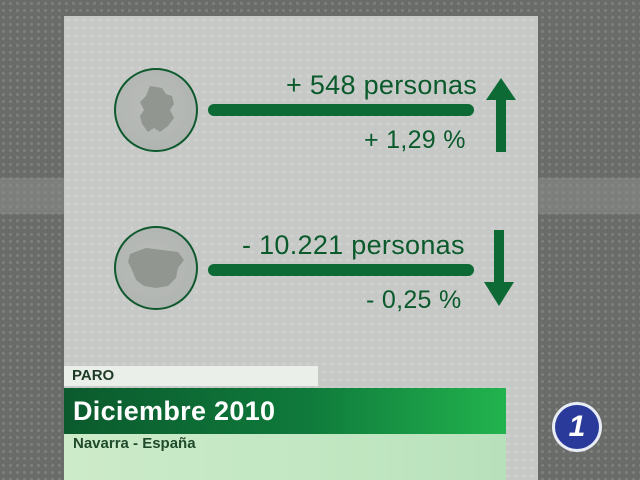 This screenshot has width=640, height=480. What do you see at coordinates (191, 376) in the screenshot?
I see `lower-third-label: PARO` at bounding box center [191, 376].